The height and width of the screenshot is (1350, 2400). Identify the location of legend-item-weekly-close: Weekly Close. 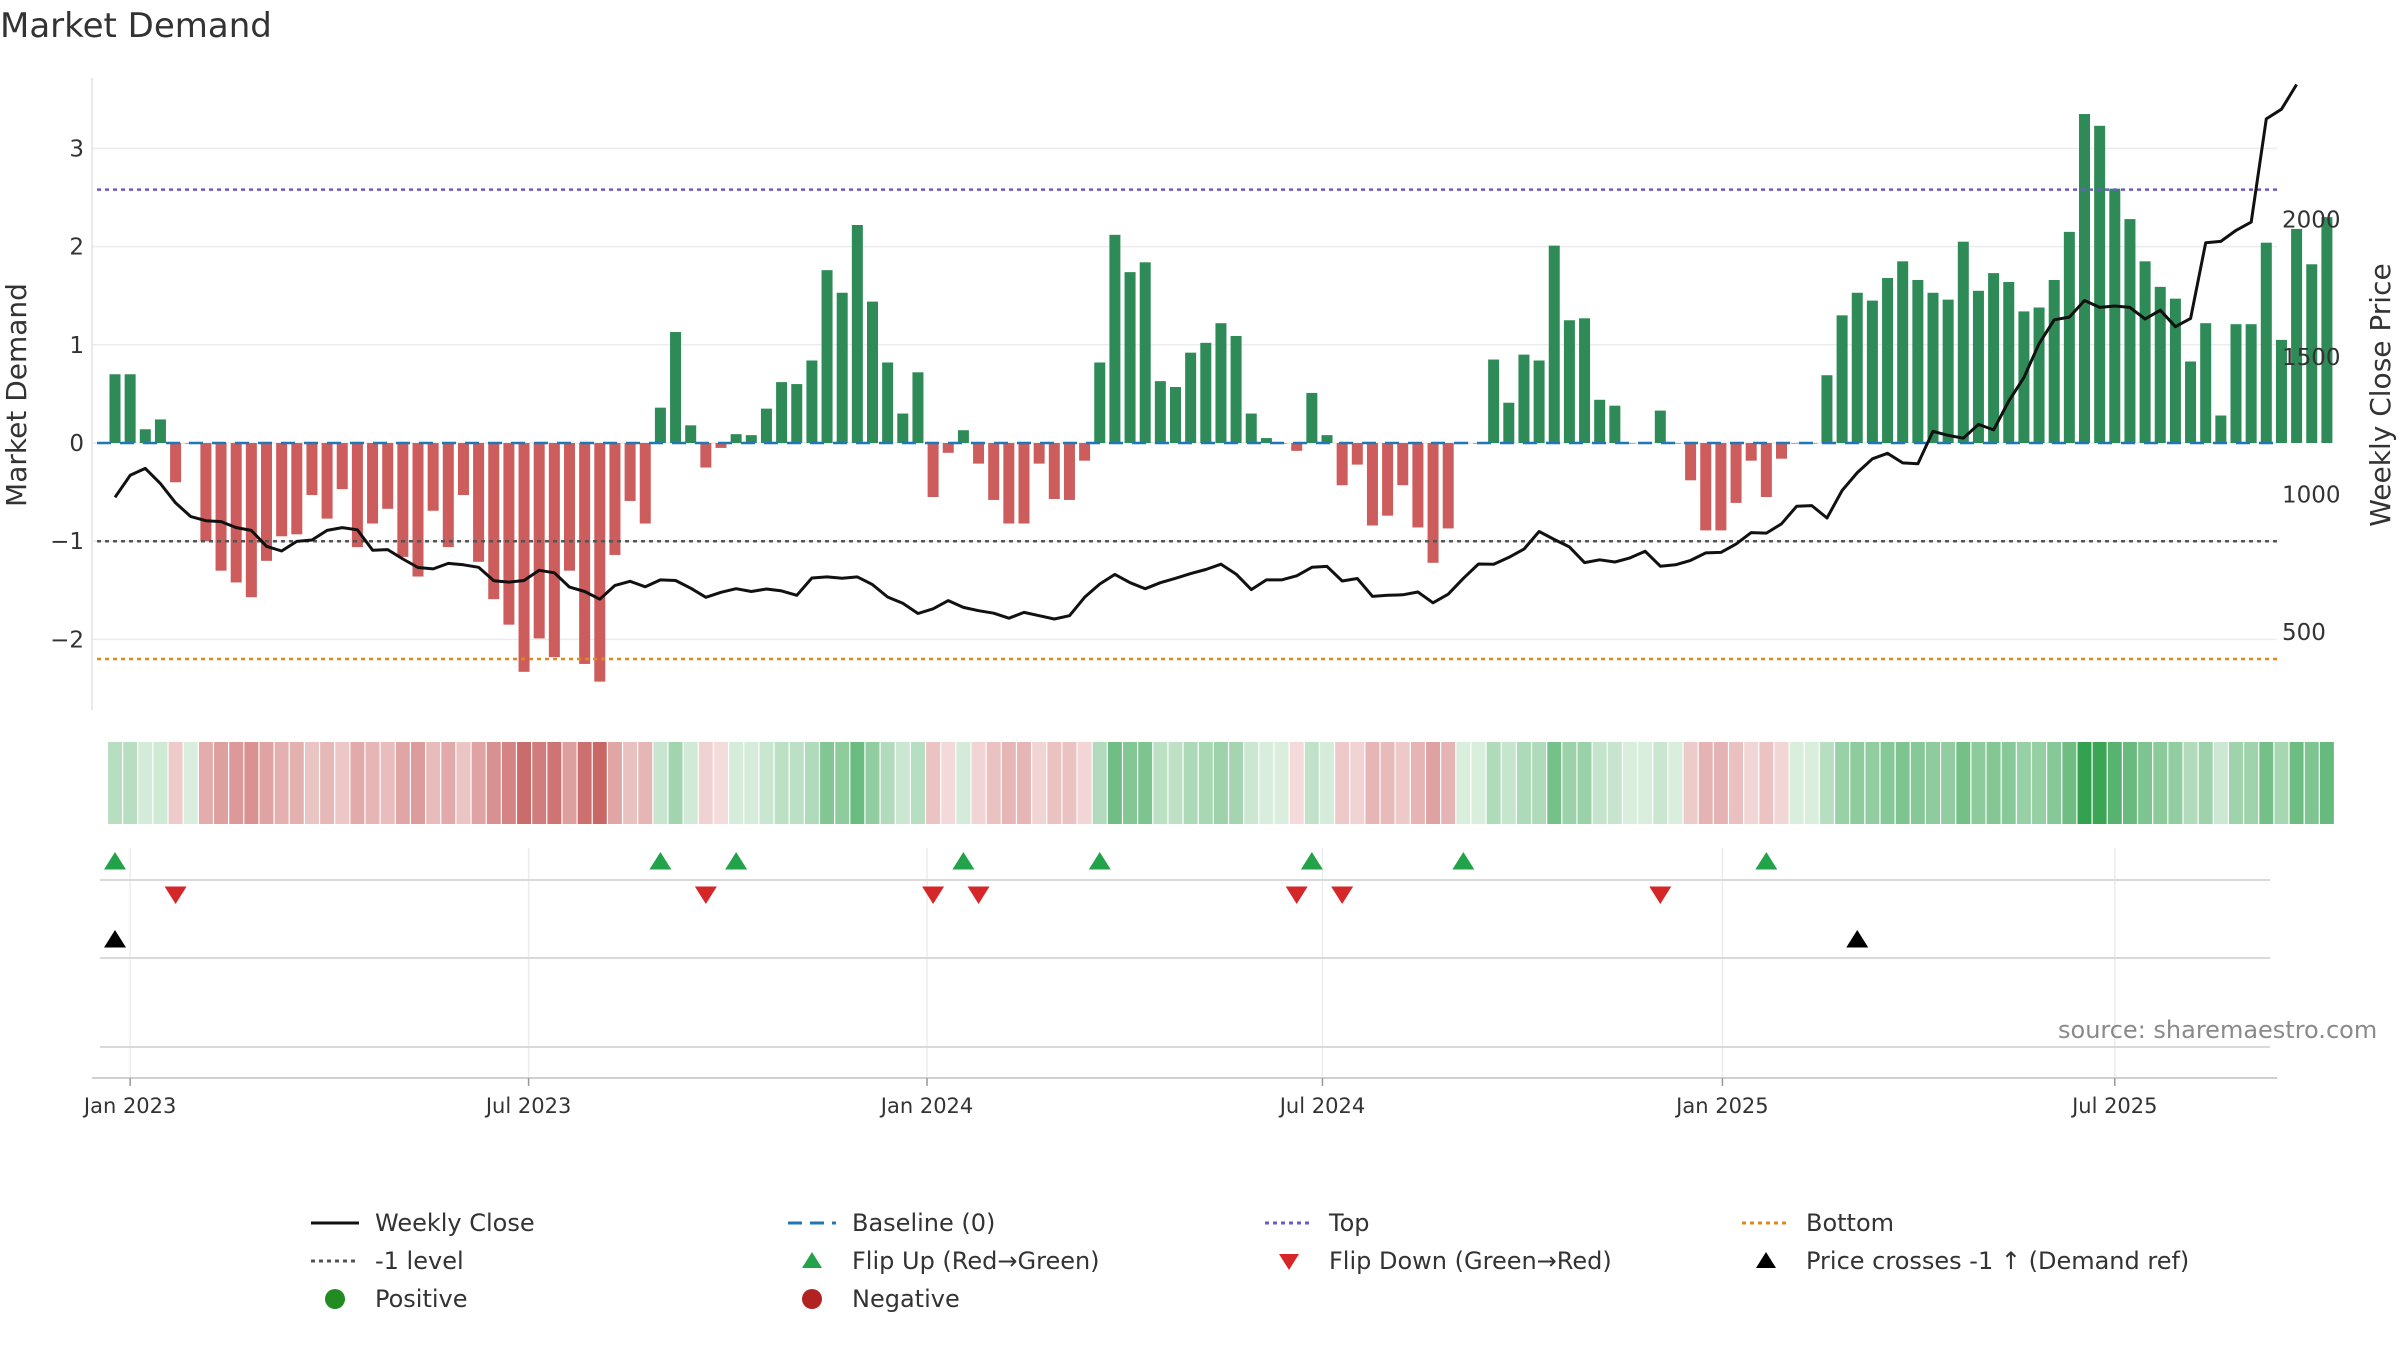
(420, 1223).